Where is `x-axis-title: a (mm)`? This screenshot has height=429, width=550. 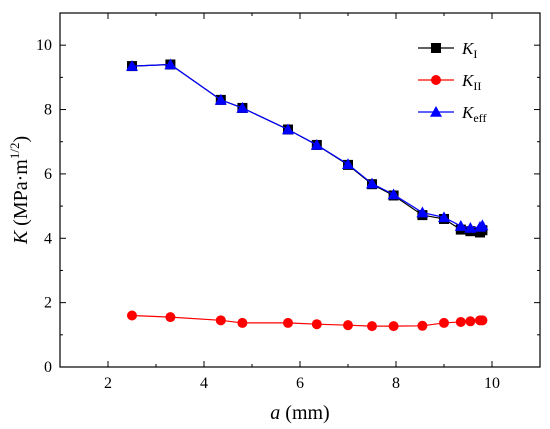 x-axis-title: a (mm) is located at coordinates (299, 413).